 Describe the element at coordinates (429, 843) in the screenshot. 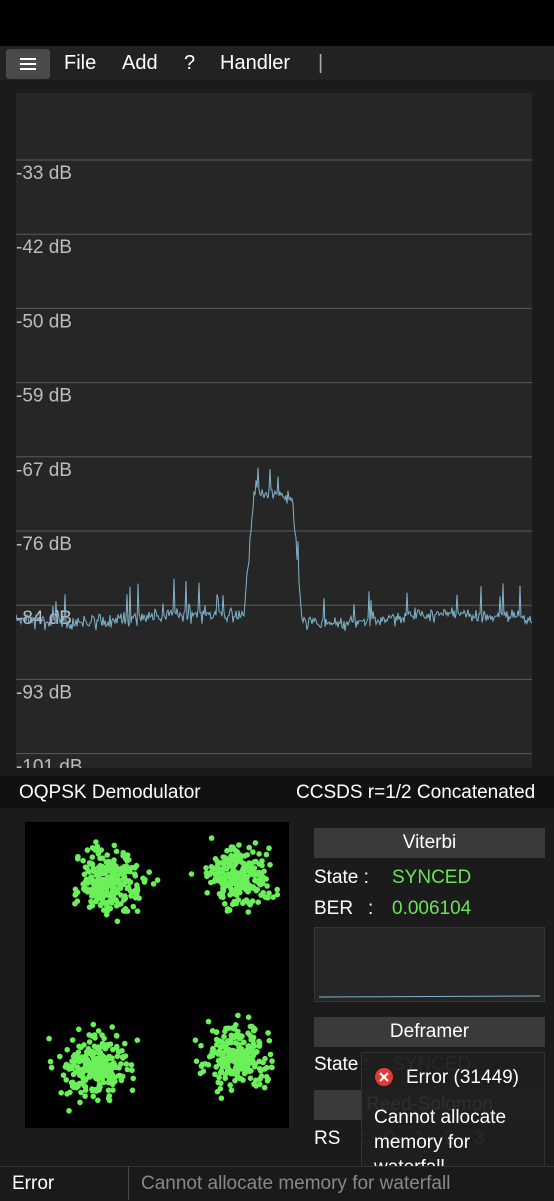

I see `section-header: Viterbi` at that location.